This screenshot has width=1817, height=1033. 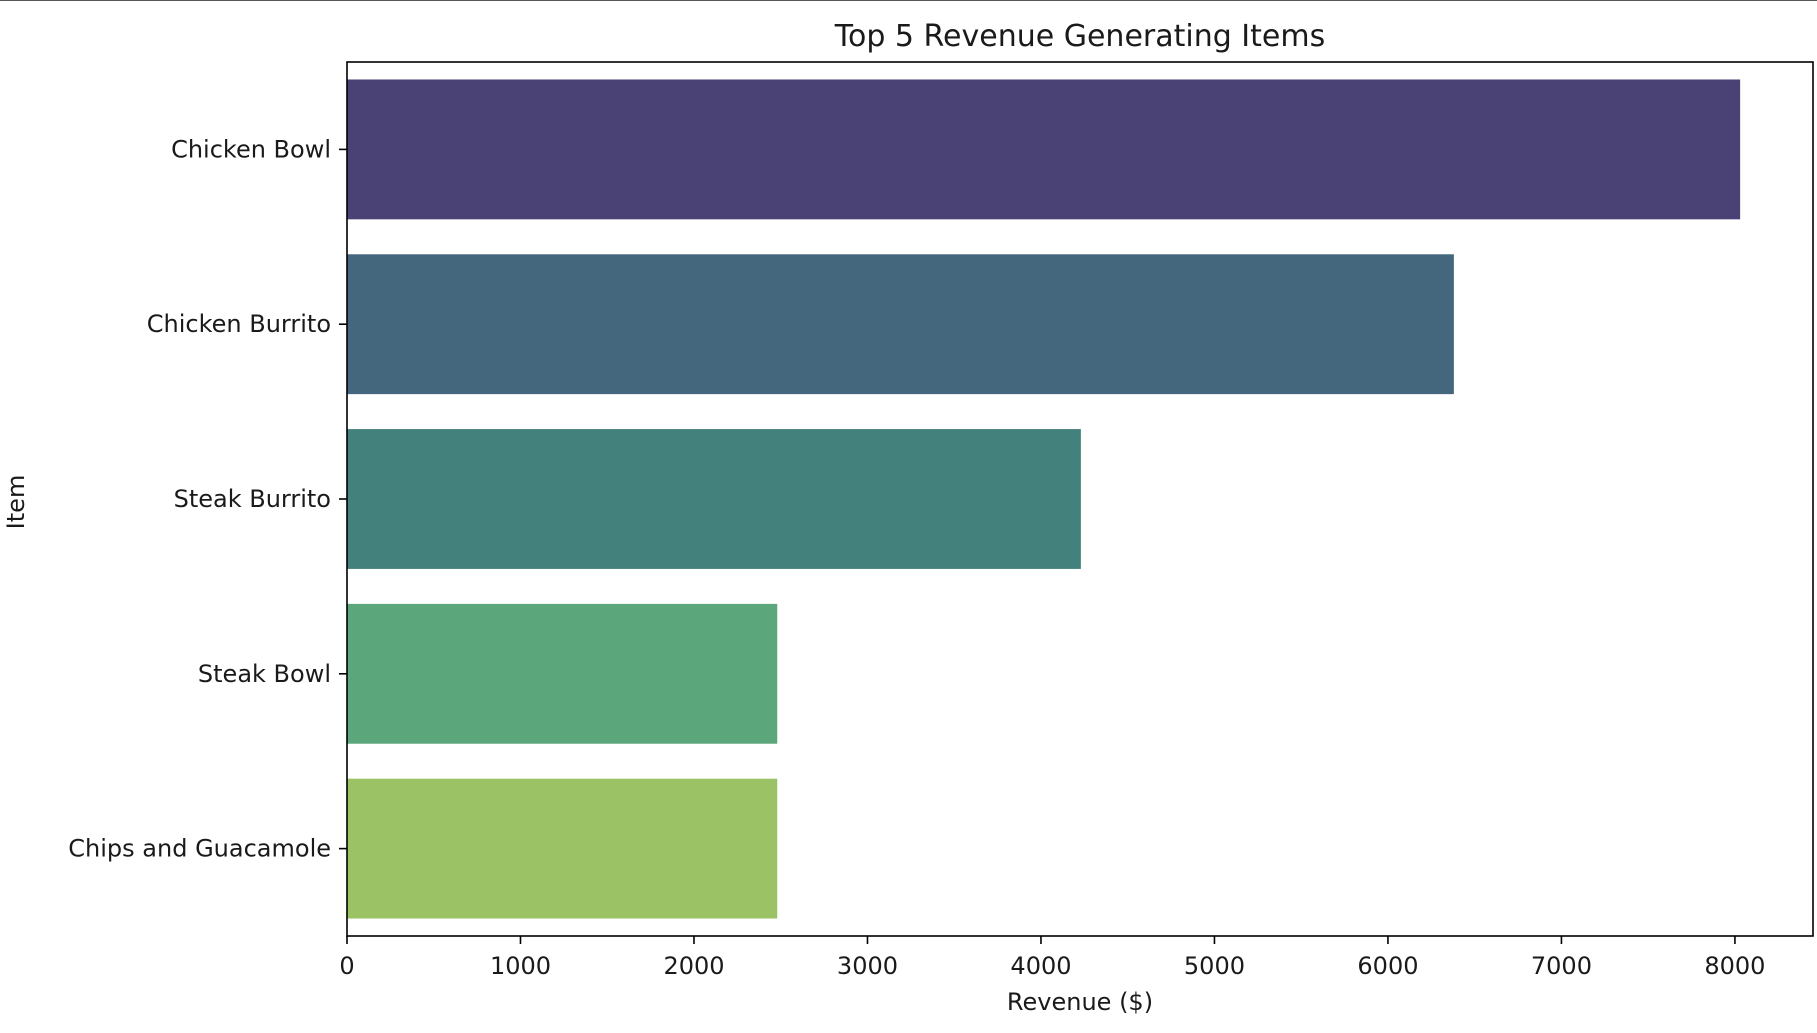 I want to click on y-axis-label: Item, so click(x=16, y=502).